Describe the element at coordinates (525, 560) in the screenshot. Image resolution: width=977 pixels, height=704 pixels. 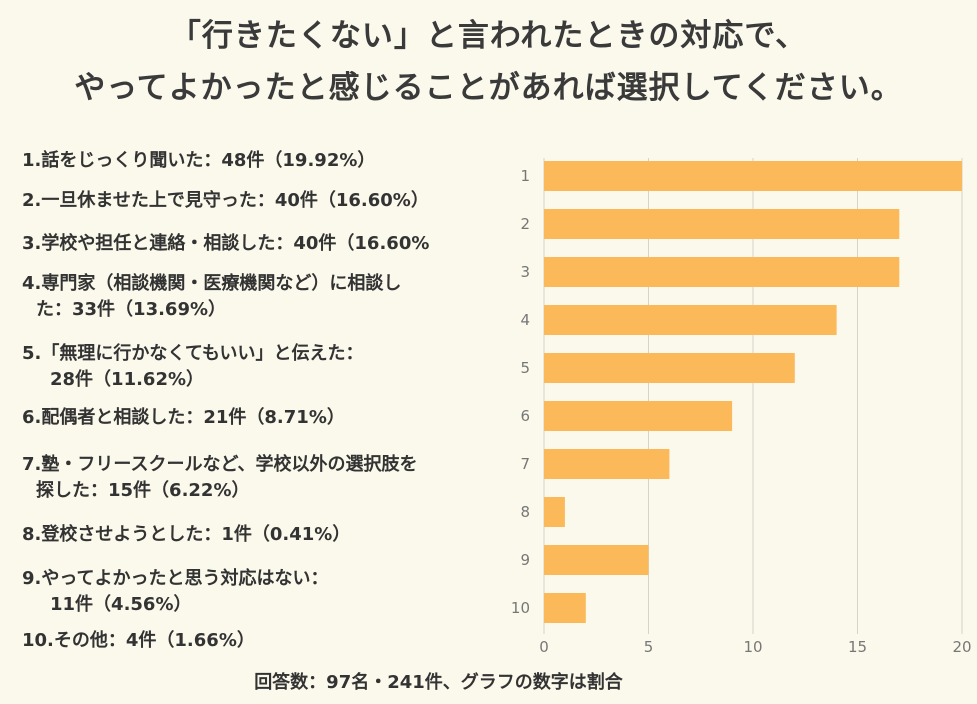
I see `y-category-label: 9` at that location.